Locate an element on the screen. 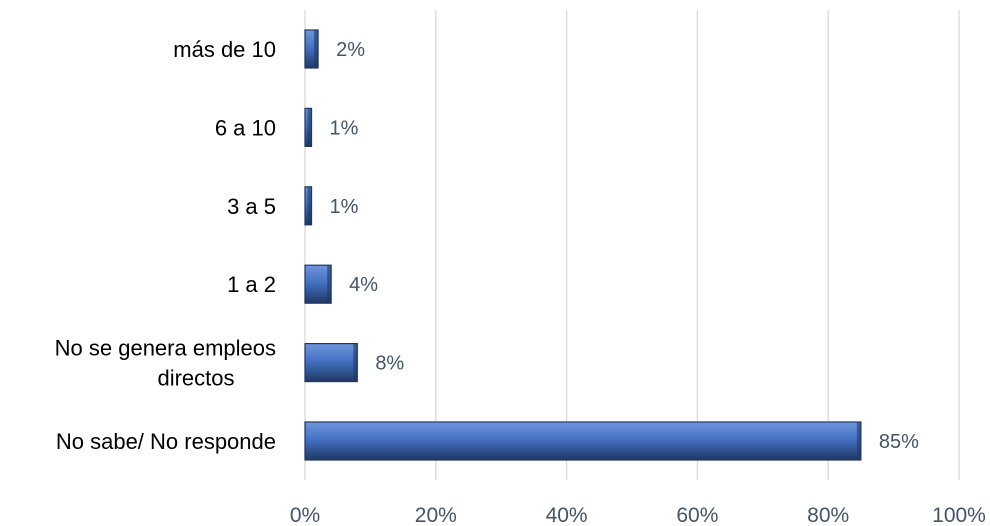 This screenshot has height=526, width=990. category-label: 1 a 2 is located at coordinates (251, 284).